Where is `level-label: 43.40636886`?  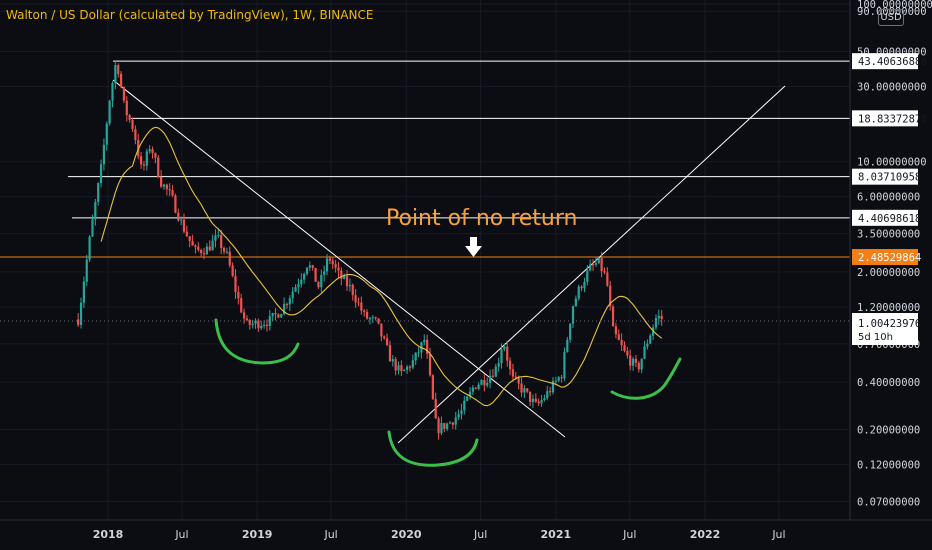 level-label: 43.40636886 is located at coordinates (893, 62).